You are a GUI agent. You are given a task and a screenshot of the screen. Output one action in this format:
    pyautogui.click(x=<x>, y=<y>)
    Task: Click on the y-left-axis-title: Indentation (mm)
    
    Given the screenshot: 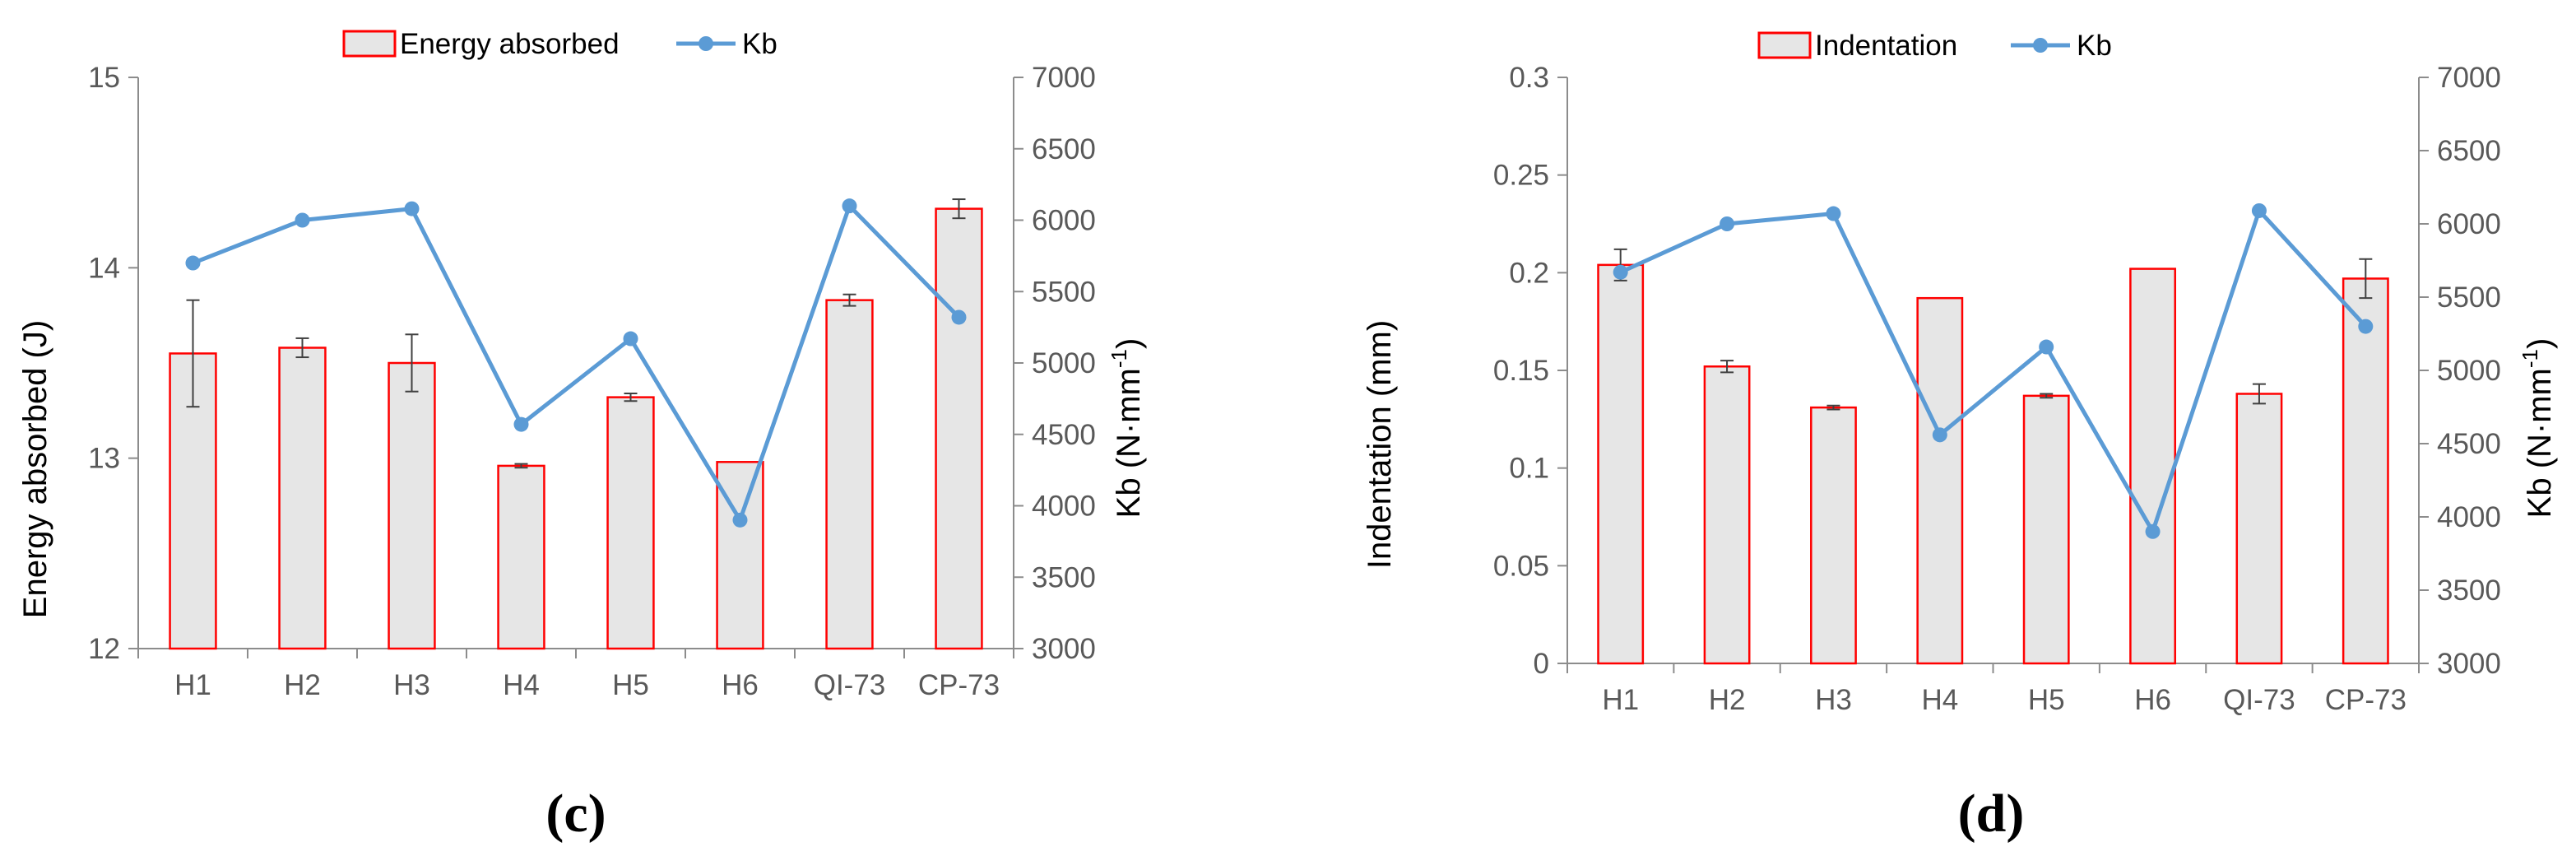 What is the action you would take?
    pyautogui.click(x=1380, y=444)
    